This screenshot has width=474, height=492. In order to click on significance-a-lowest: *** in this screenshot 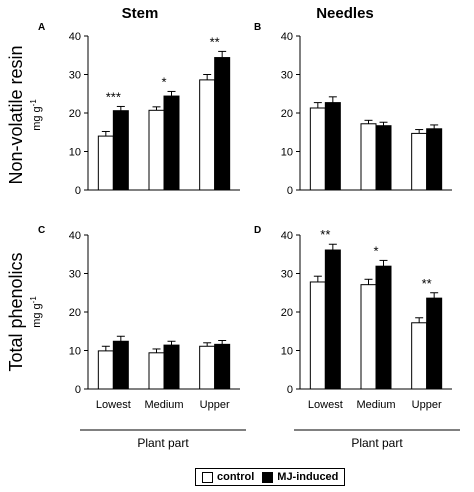, I will do `click(113, 96)`.